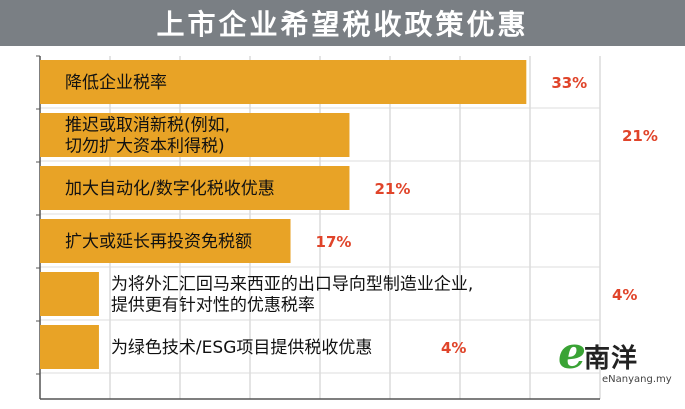 This screenshot has height=409, width=685. I want to click on enanyang-logo: e 南洋 eNanyang.my, so click(618, 365).